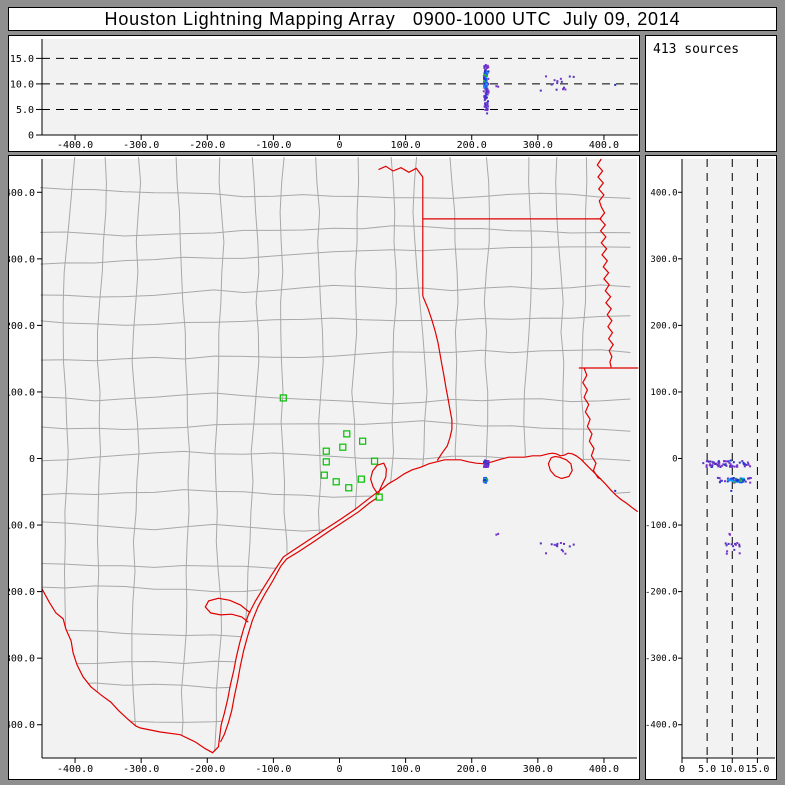  What do you see at coordinates (696, 49) in the screenshot?
I see `source-count-label: 413 sources` at bounding box center [696, 49].